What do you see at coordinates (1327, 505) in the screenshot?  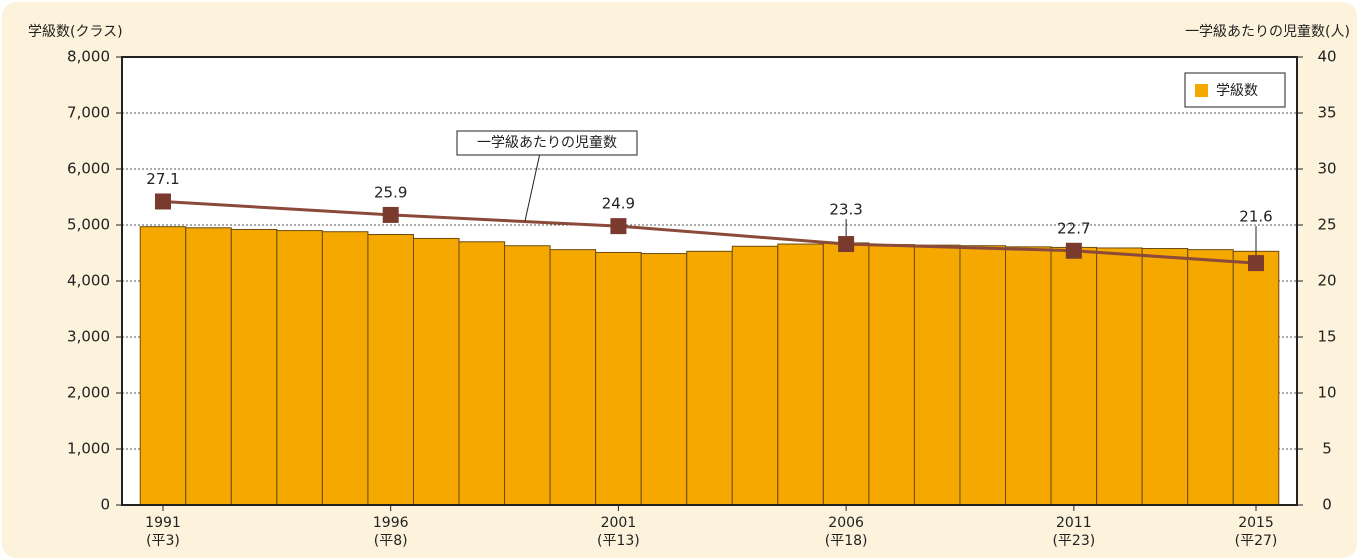 I see `y2-tick-label: 0` at bounding box center [1327, 505].